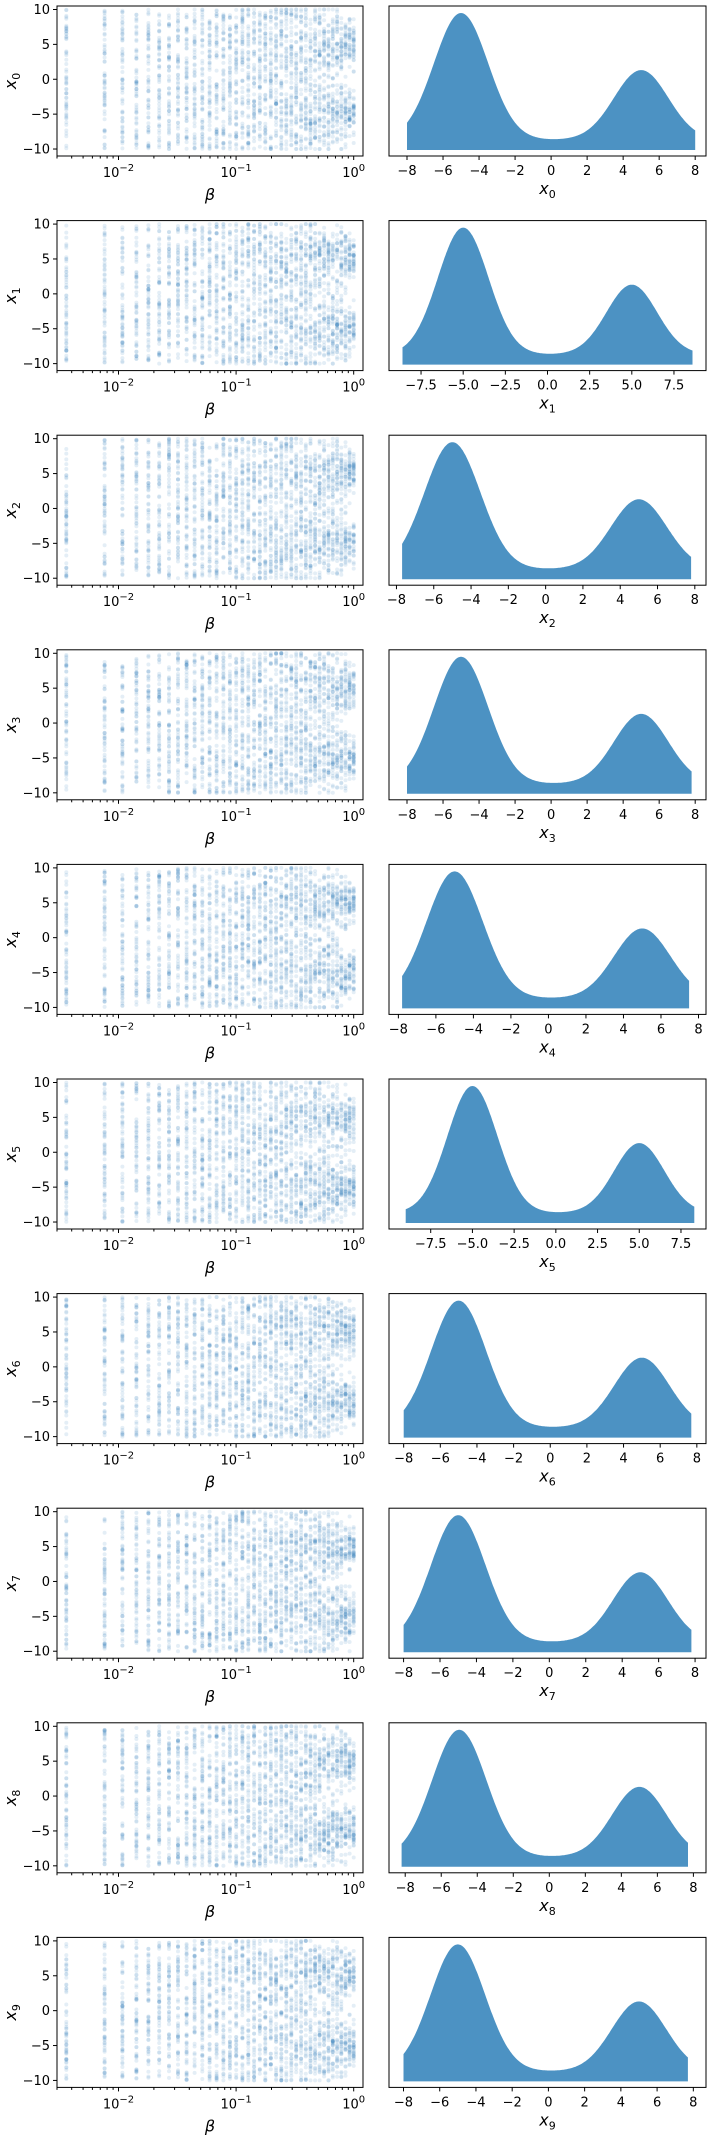 This screenshot has height=2152, width=714. What do you see at coordinates (12, 81) in the screenshot?
I see `y-axis-label: x0` at bounding box center [12, 81].